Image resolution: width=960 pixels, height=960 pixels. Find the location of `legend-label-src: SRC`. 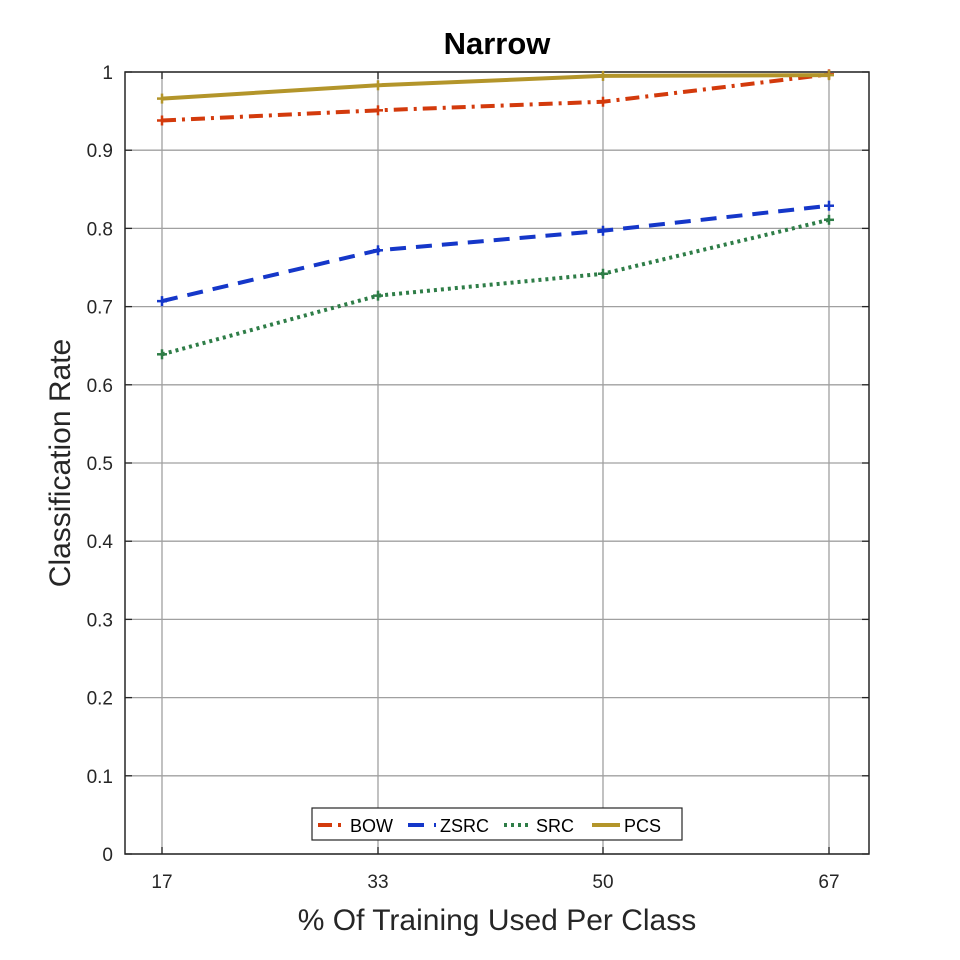

legend-label-src: SRC is located at coordinates (555, 826).